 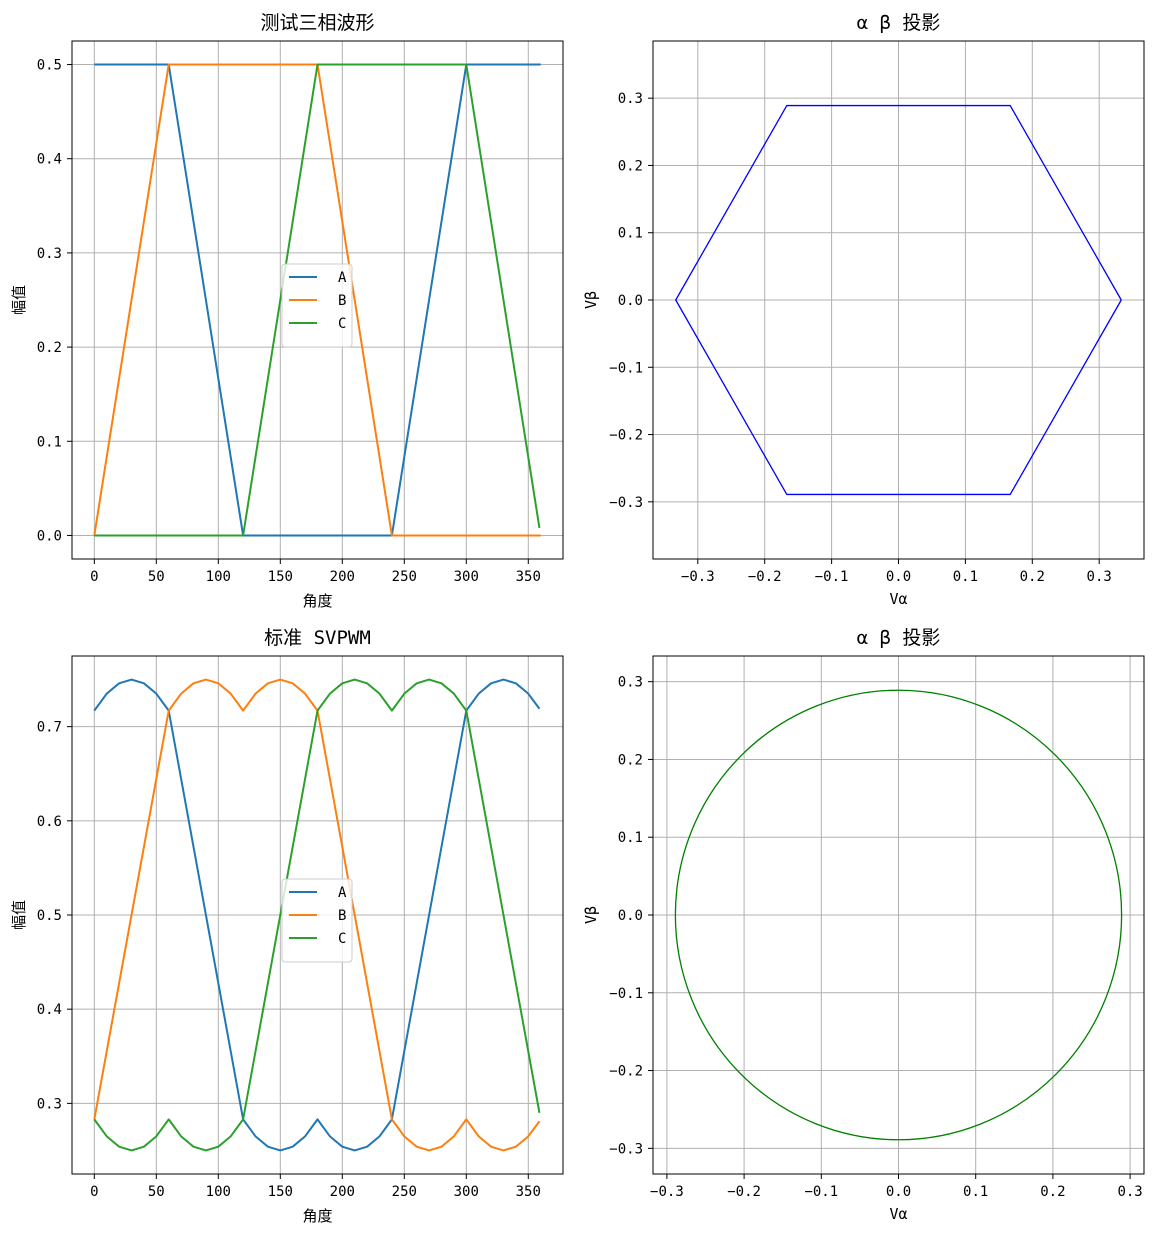 What do you see at coordinates (317, 638) in the screenshot?
I see `chart-title: 标准 SVPWM` at bounding box center [317, 638].